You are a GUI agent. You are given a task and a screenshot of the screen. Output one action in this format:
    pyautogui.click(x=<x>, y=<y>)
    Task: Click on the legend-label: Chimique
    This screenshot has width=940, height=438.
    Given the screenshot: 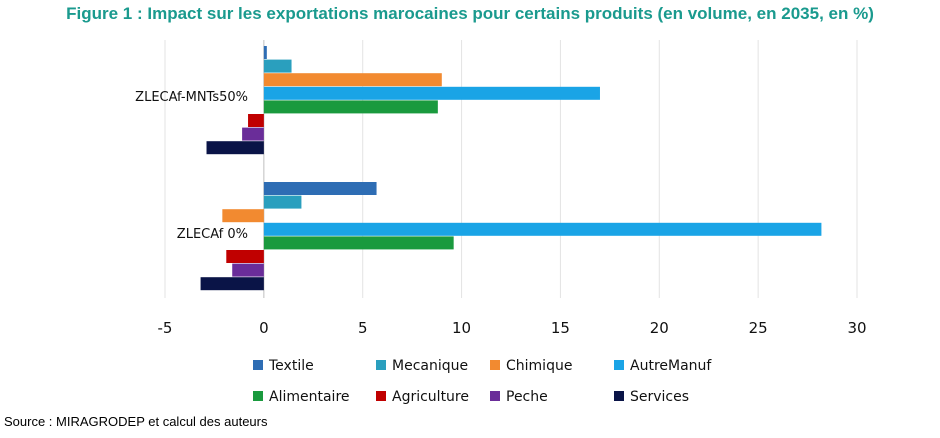 What is the action you would take?
    pyautogui.click(x=539, y=366)
    